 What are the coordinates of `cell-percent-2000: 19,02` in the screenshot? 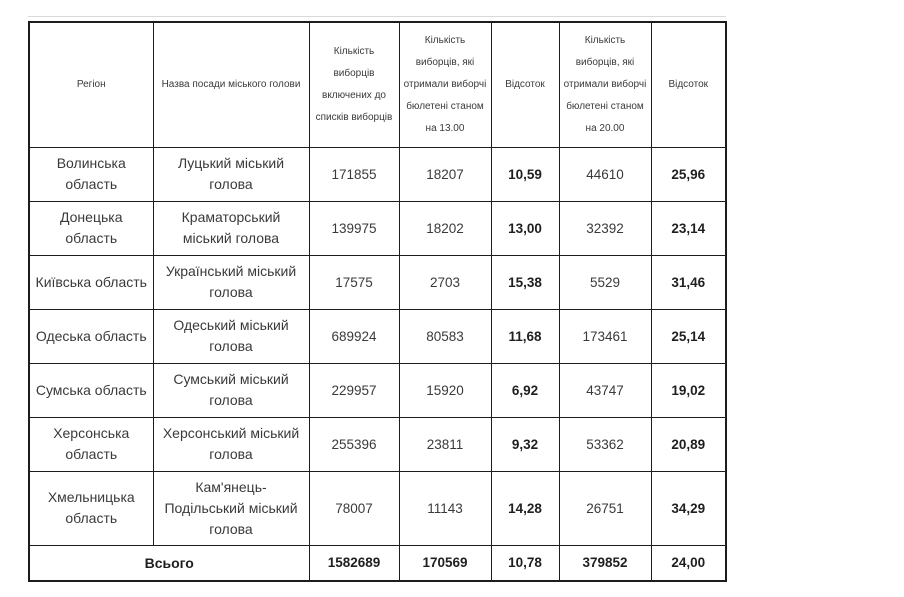 It's located at (688, 390).